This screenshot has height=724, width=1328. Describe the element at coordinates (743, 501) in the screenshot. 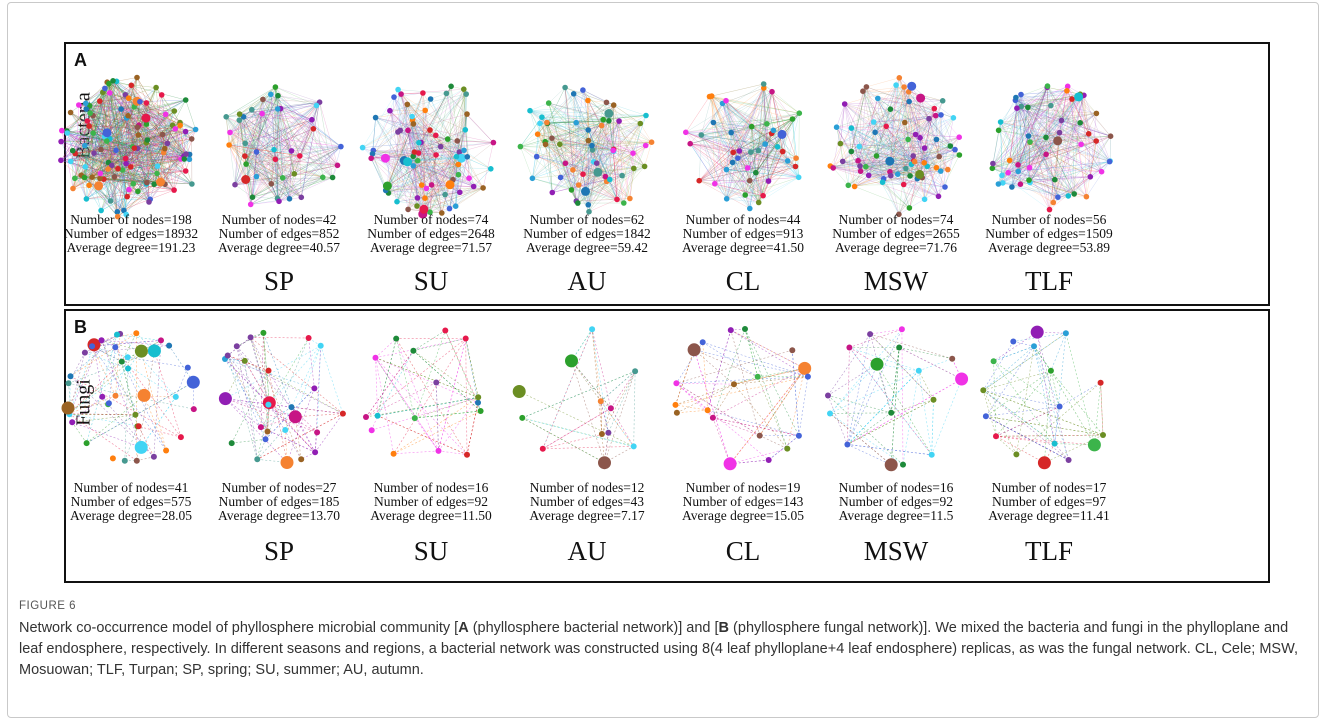

I see `stat-edges: Number of edges=143` at that location.